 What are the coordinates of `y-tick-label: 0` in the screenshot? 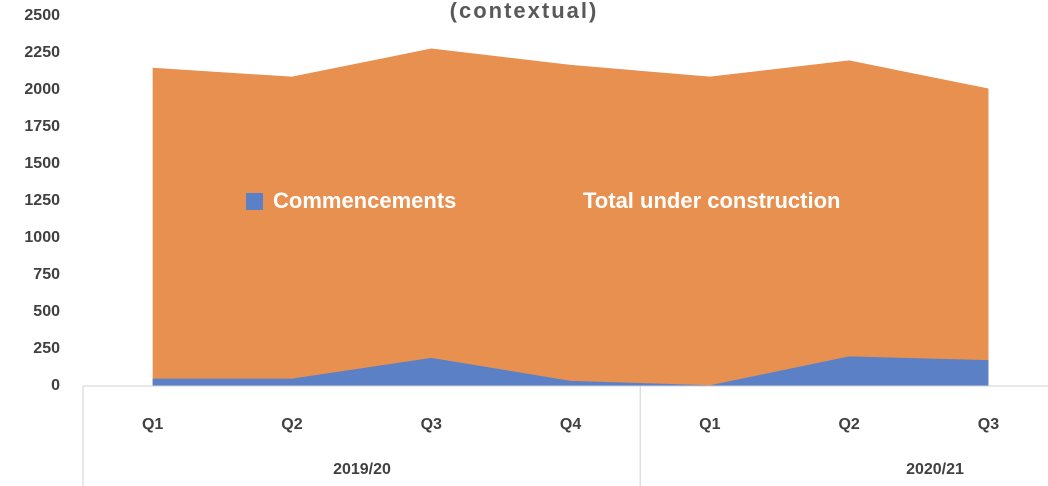 It's located at (55, 385).